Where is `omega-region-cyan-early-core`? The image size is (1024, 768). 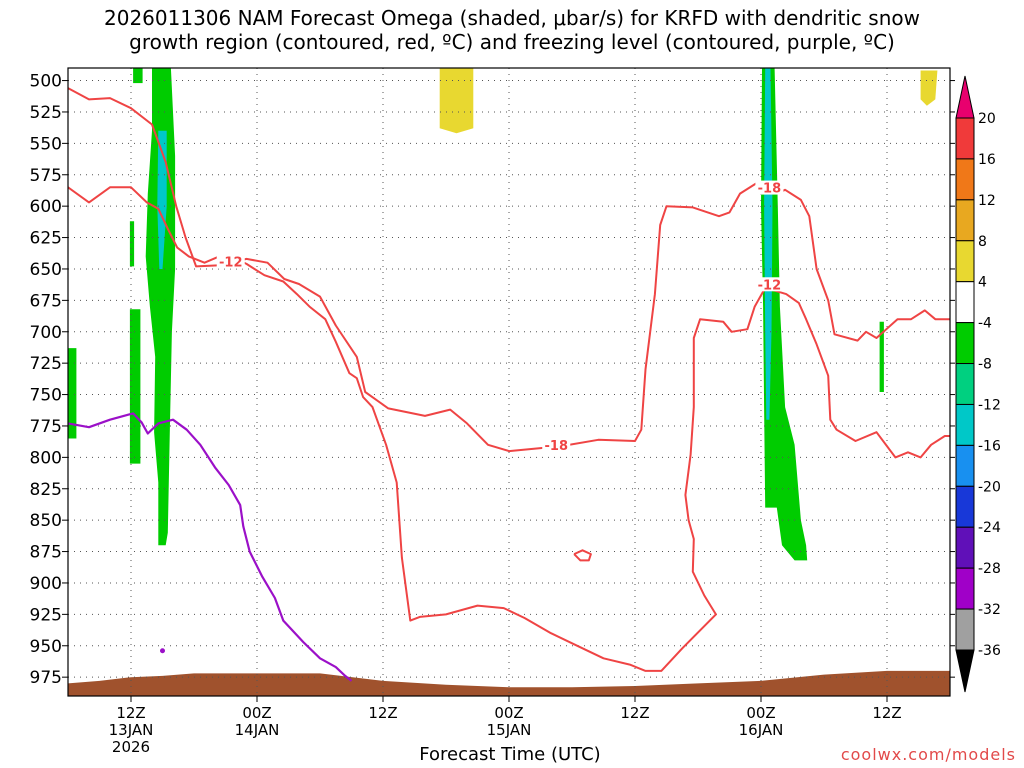
omega-region-cyan-early-core is located at coordinates (162, 199).